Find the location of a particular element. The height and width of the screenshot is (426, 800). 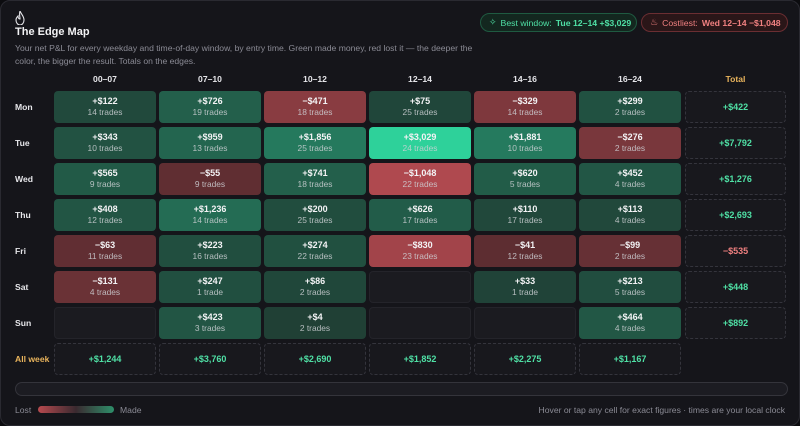

heat-cell: +$33 1 trade is located at coordinates (525, 287).